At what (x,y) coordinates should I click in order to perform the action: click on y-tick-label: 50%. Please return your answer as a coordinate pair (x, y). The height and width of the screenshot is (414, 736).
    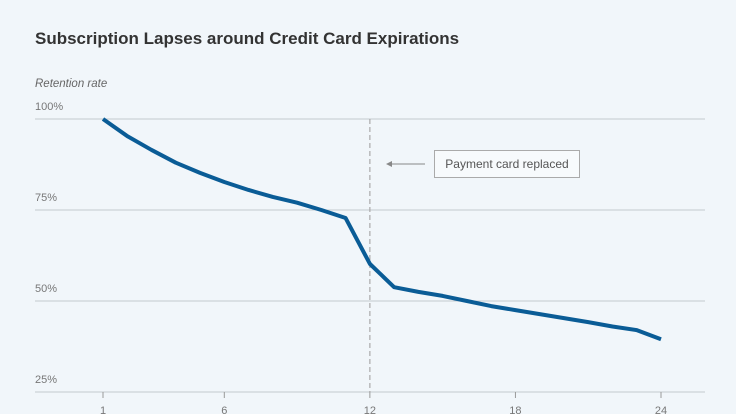
    Looking at the image, I should click on (46, 289).